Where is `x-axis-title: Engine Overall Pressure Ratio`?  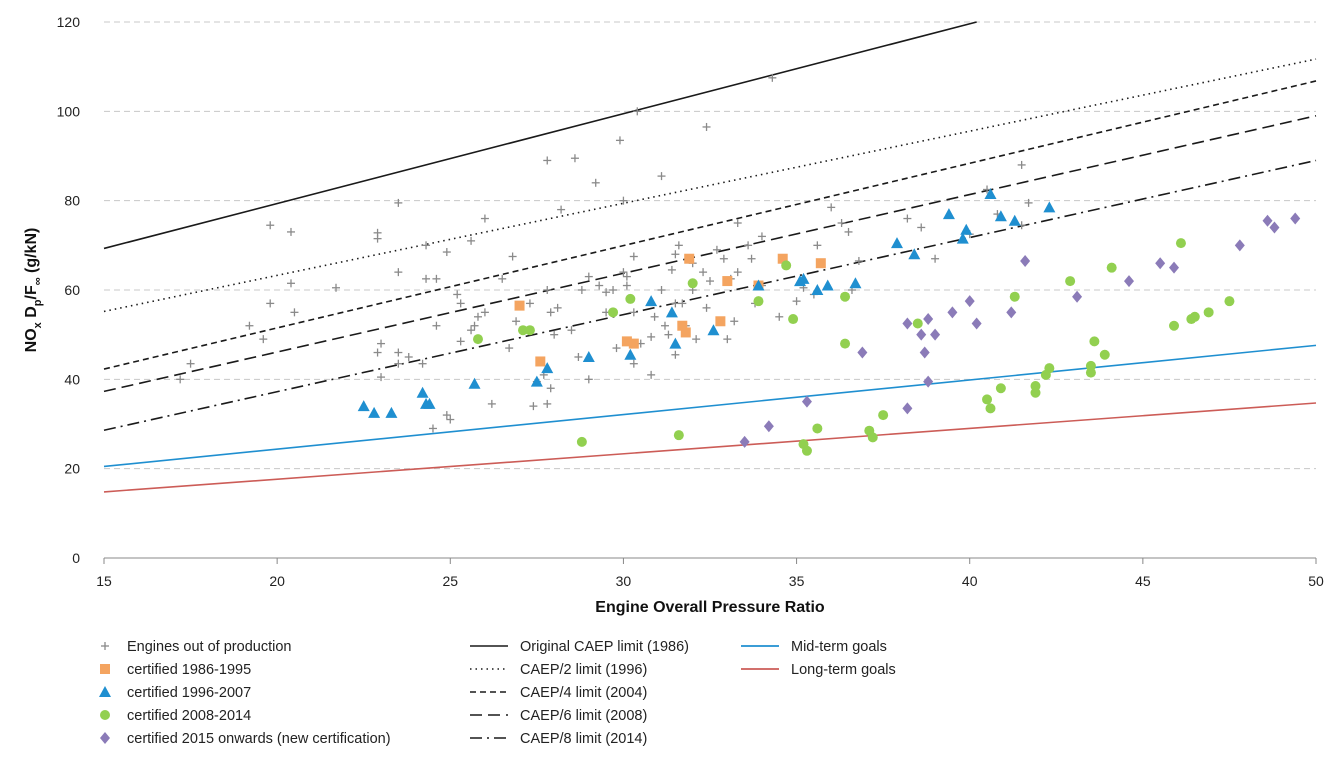 x-axis-title: Engine Overall Pressure Ratio is located at coordinates (710, 607).